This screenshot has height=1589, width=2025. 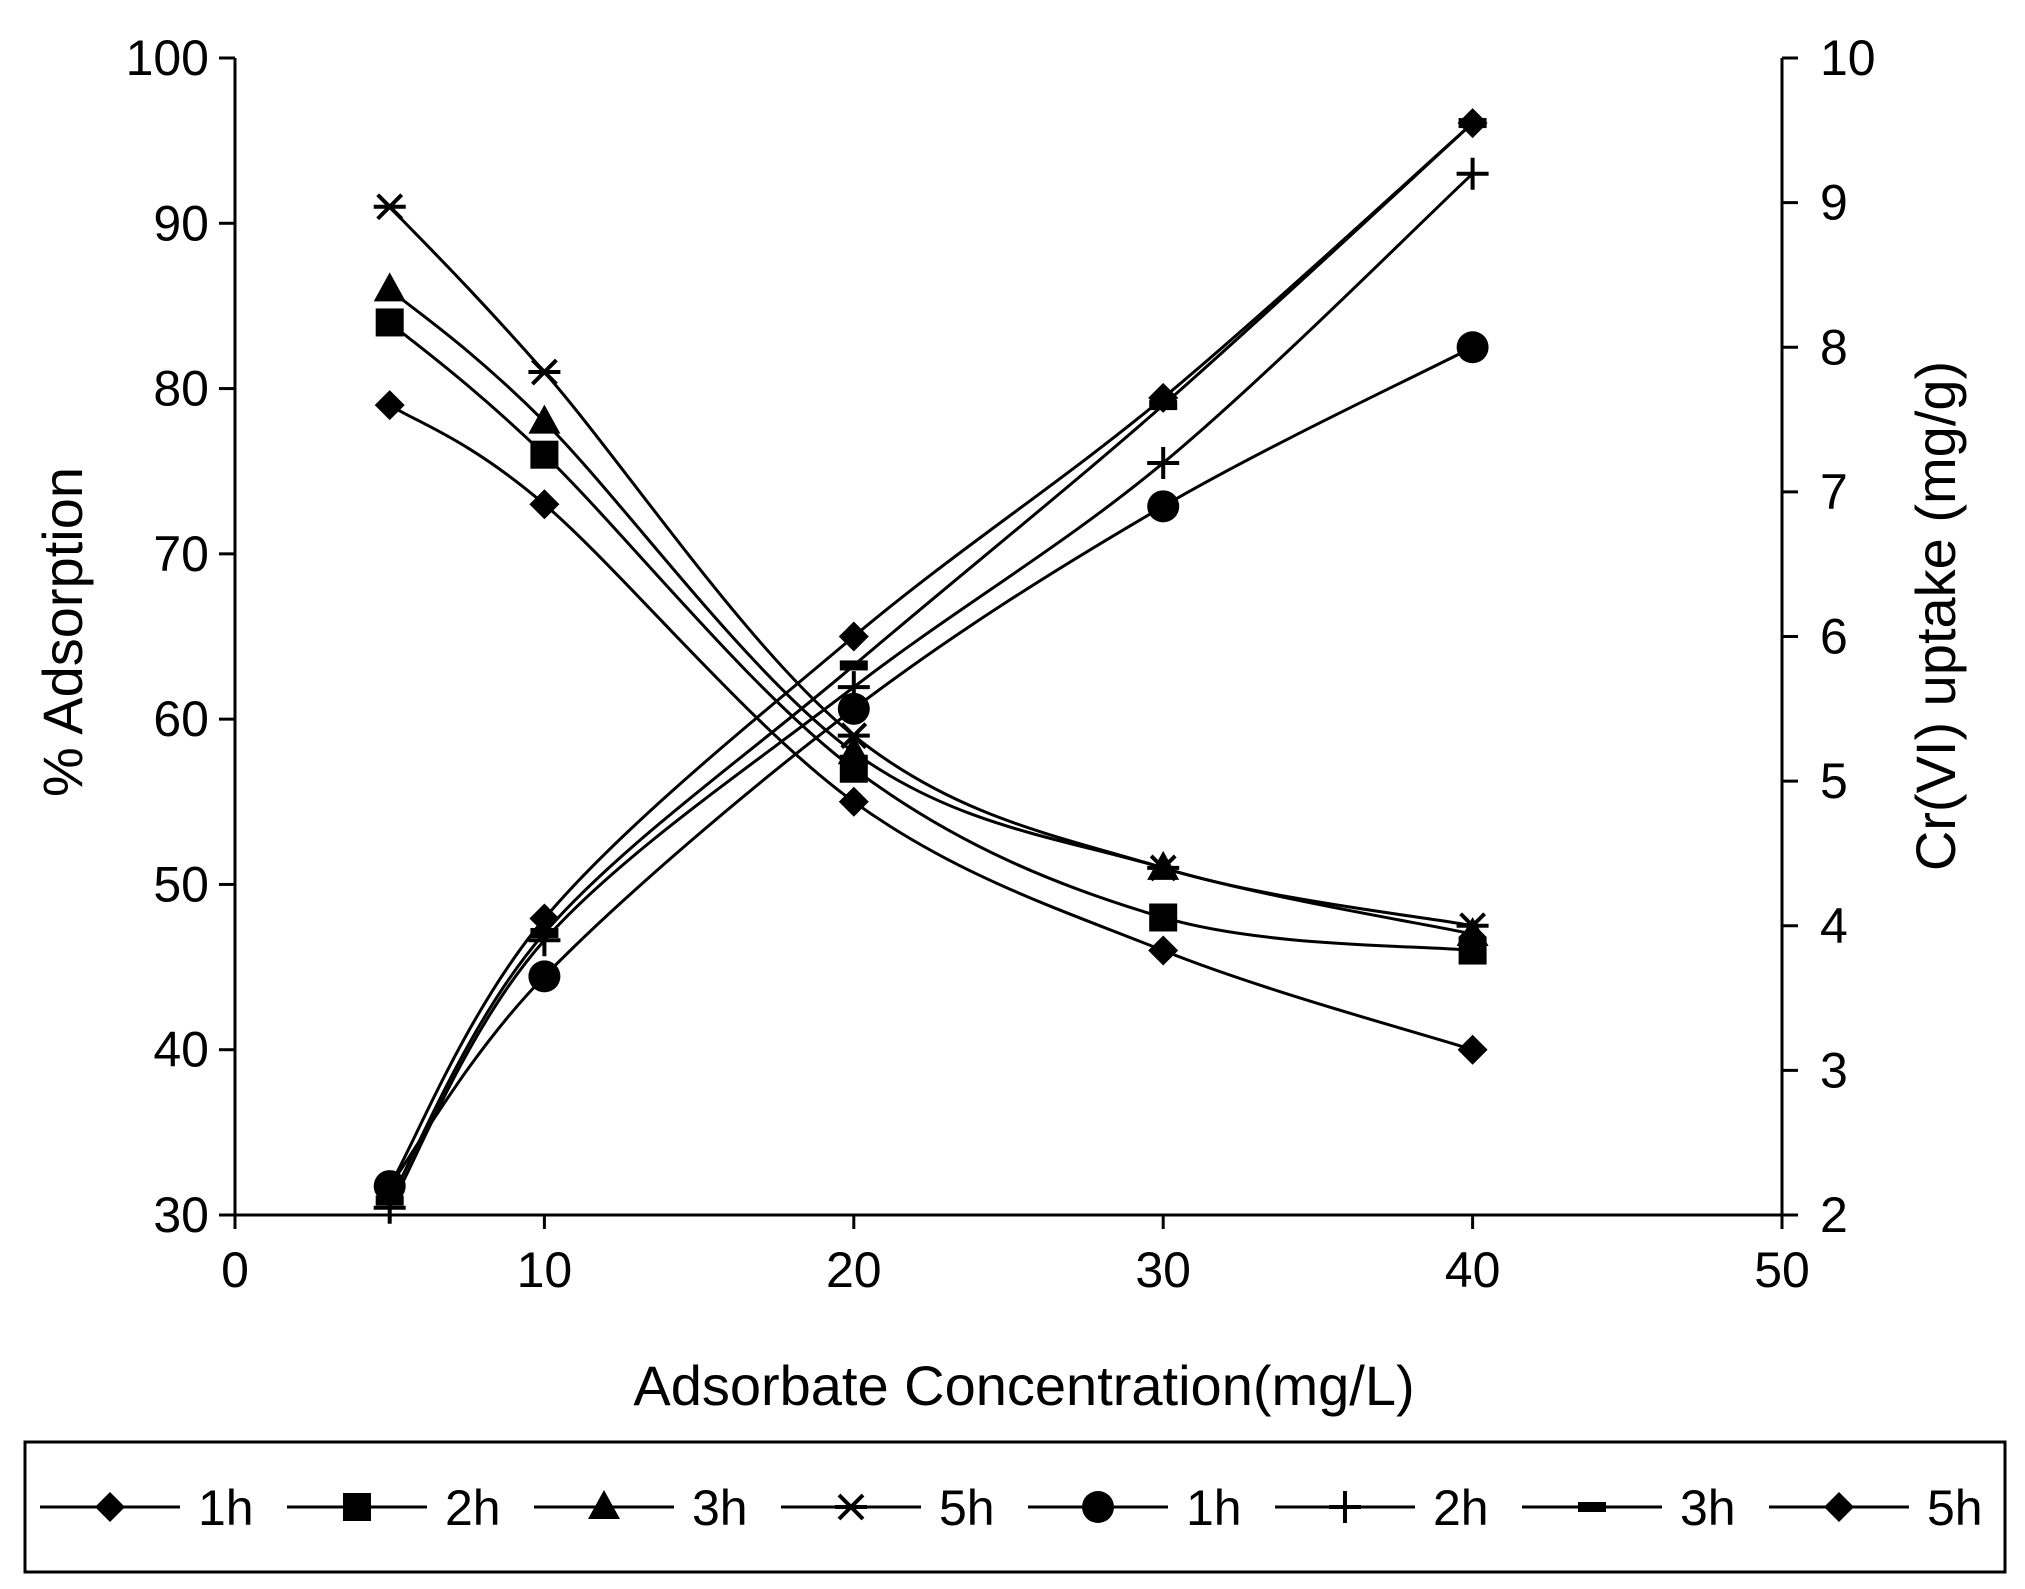 What do you see at coordinates (1023, 1385) in the screenshot?
I see `x-axis-title: Adsorbate Concentration(mg/L)` at bounding box center [1023, 1385].